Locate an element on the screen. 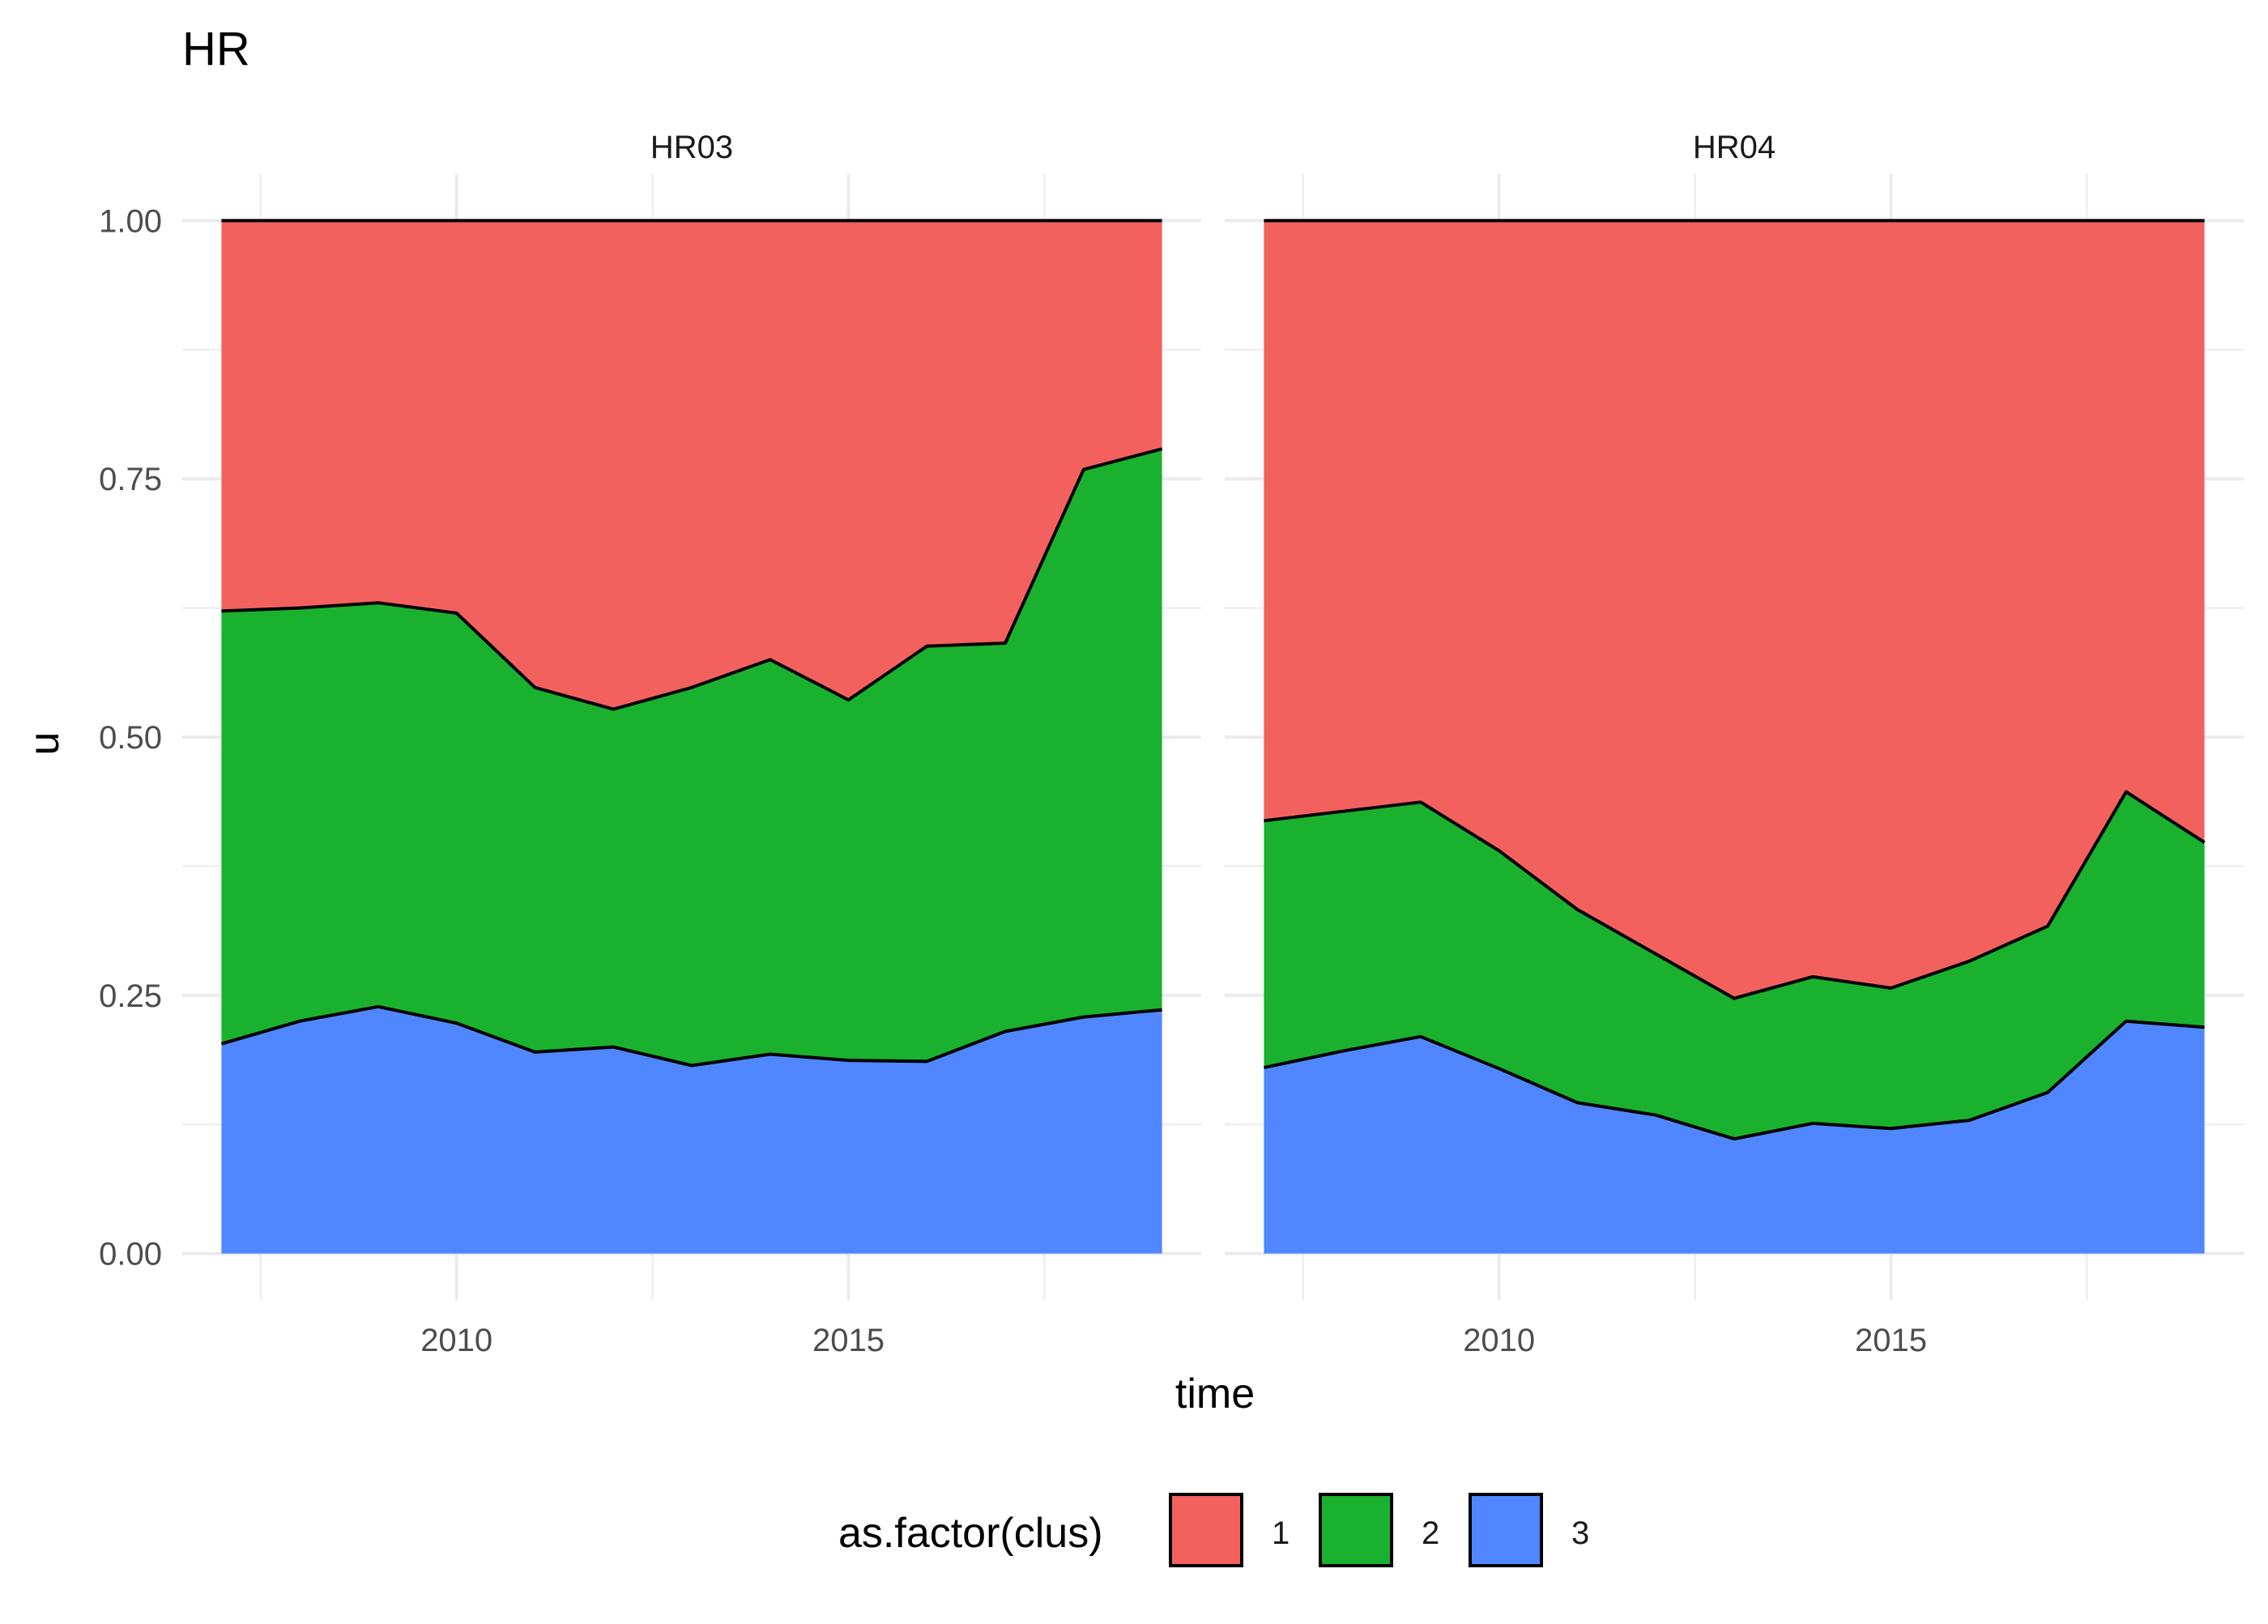 The height and width of the screenshot is (1624, 2268). x-axis-title: time is located at coordinates (1215, 1393).